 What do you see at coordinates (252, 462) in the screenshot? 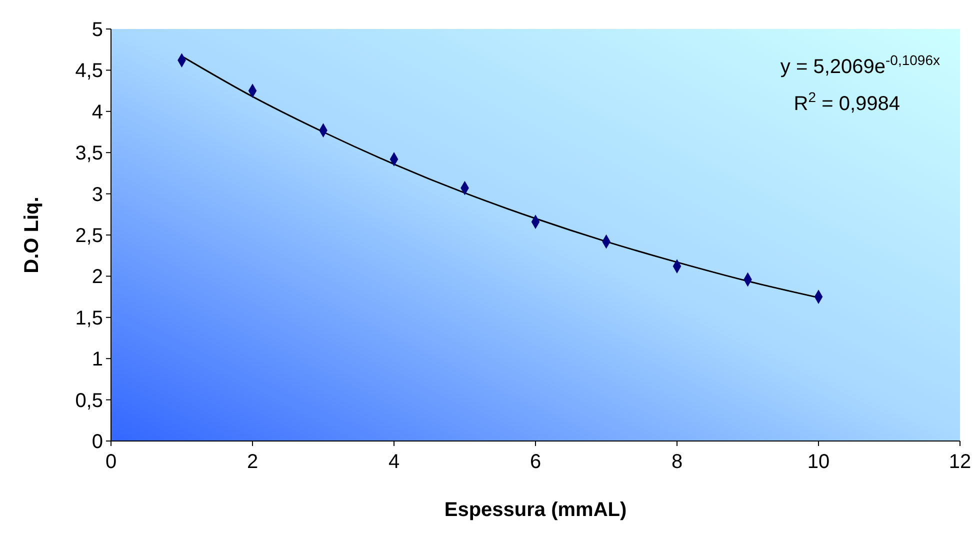
I see `x-tick-label: 2` at bounding box center [252, 462].